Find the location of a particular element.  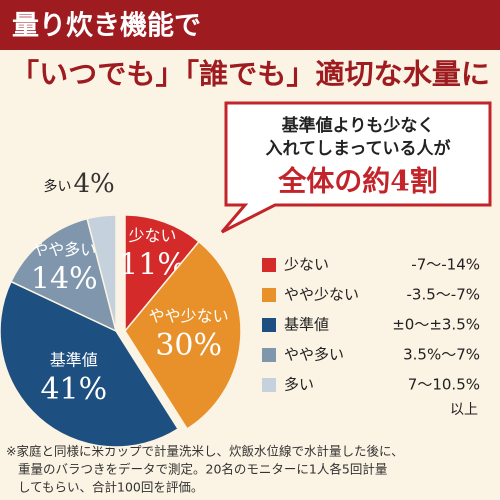

legend-label: やや多い is located at coordinates (314, 355).